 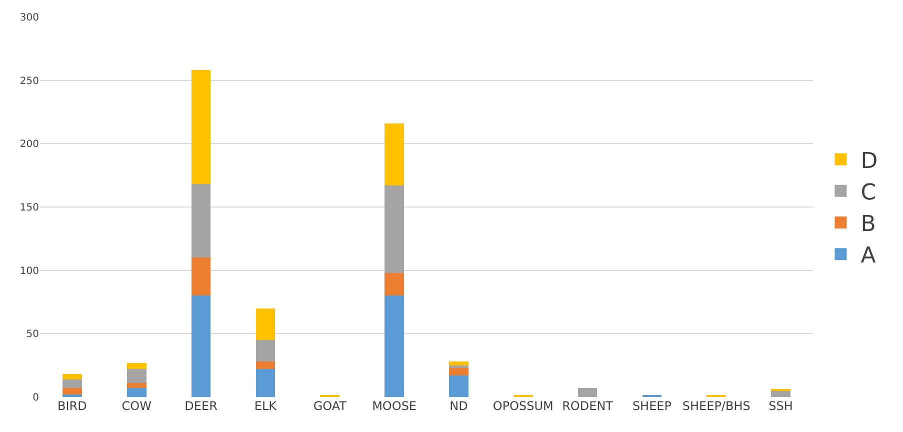 What do you see at coordinates (32, 334) in the screenshot?
I see `y-tick-label: 50` at bounding box center [32, 334].